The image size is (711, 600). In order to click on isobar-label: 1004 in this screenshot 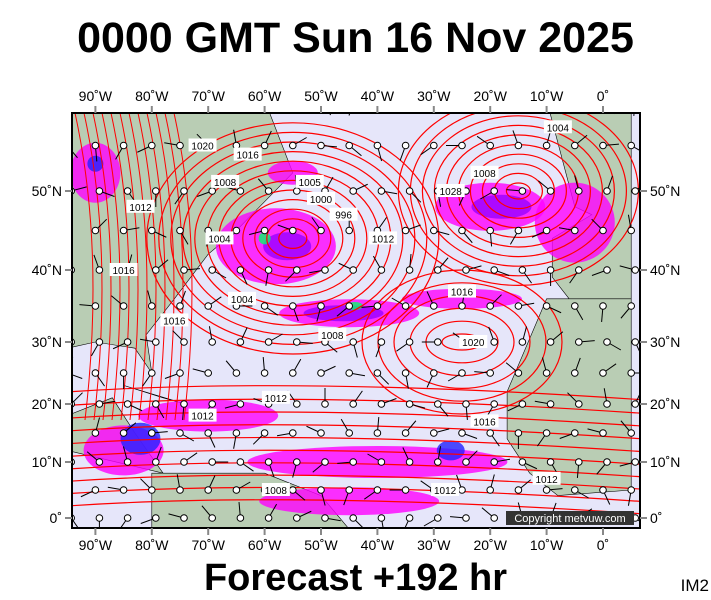, I will do `click(242, 300)`.